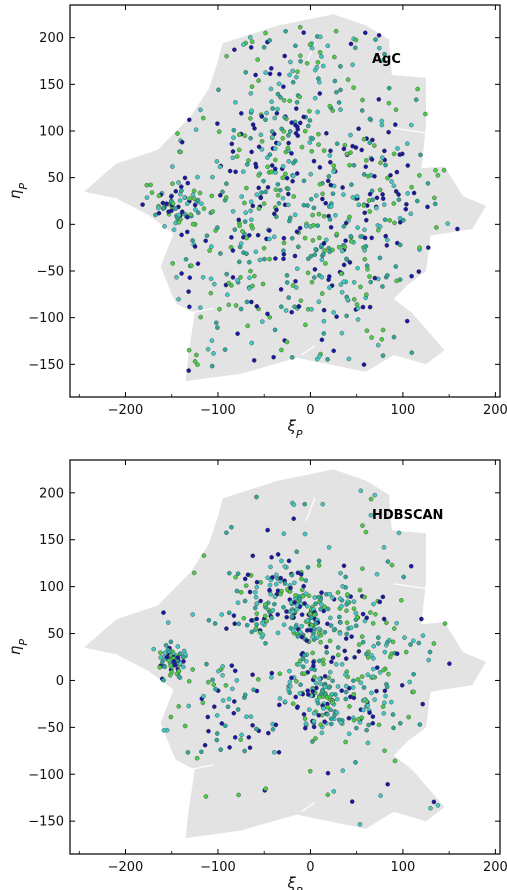 The width and height of the screenshot is (507, 890). Describe the element at coordinates (218, 867) in the screenshot. I see `x-tick-label: −100` at that location.